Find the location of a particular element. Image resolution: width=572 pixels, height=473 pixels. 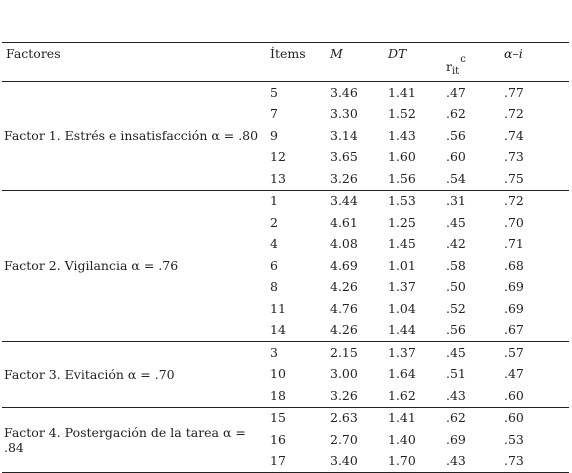

factor-label: Factor 3. Evitación α = .70 is located at coordinates (134, 374).